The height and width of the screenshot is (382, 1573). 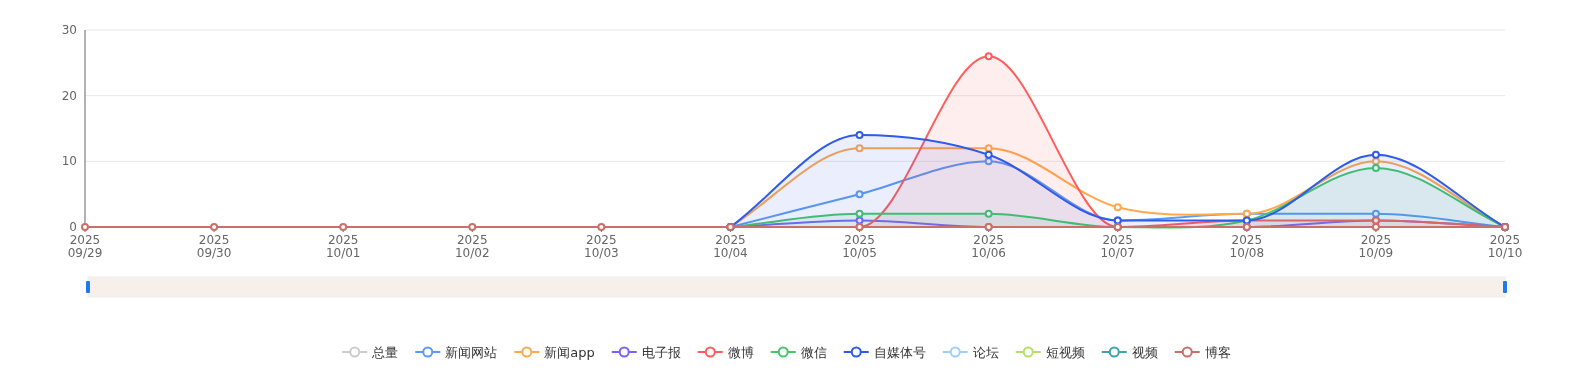 I want to click on x-tick-label: 2025 10/06, so click(x=988, y=246).